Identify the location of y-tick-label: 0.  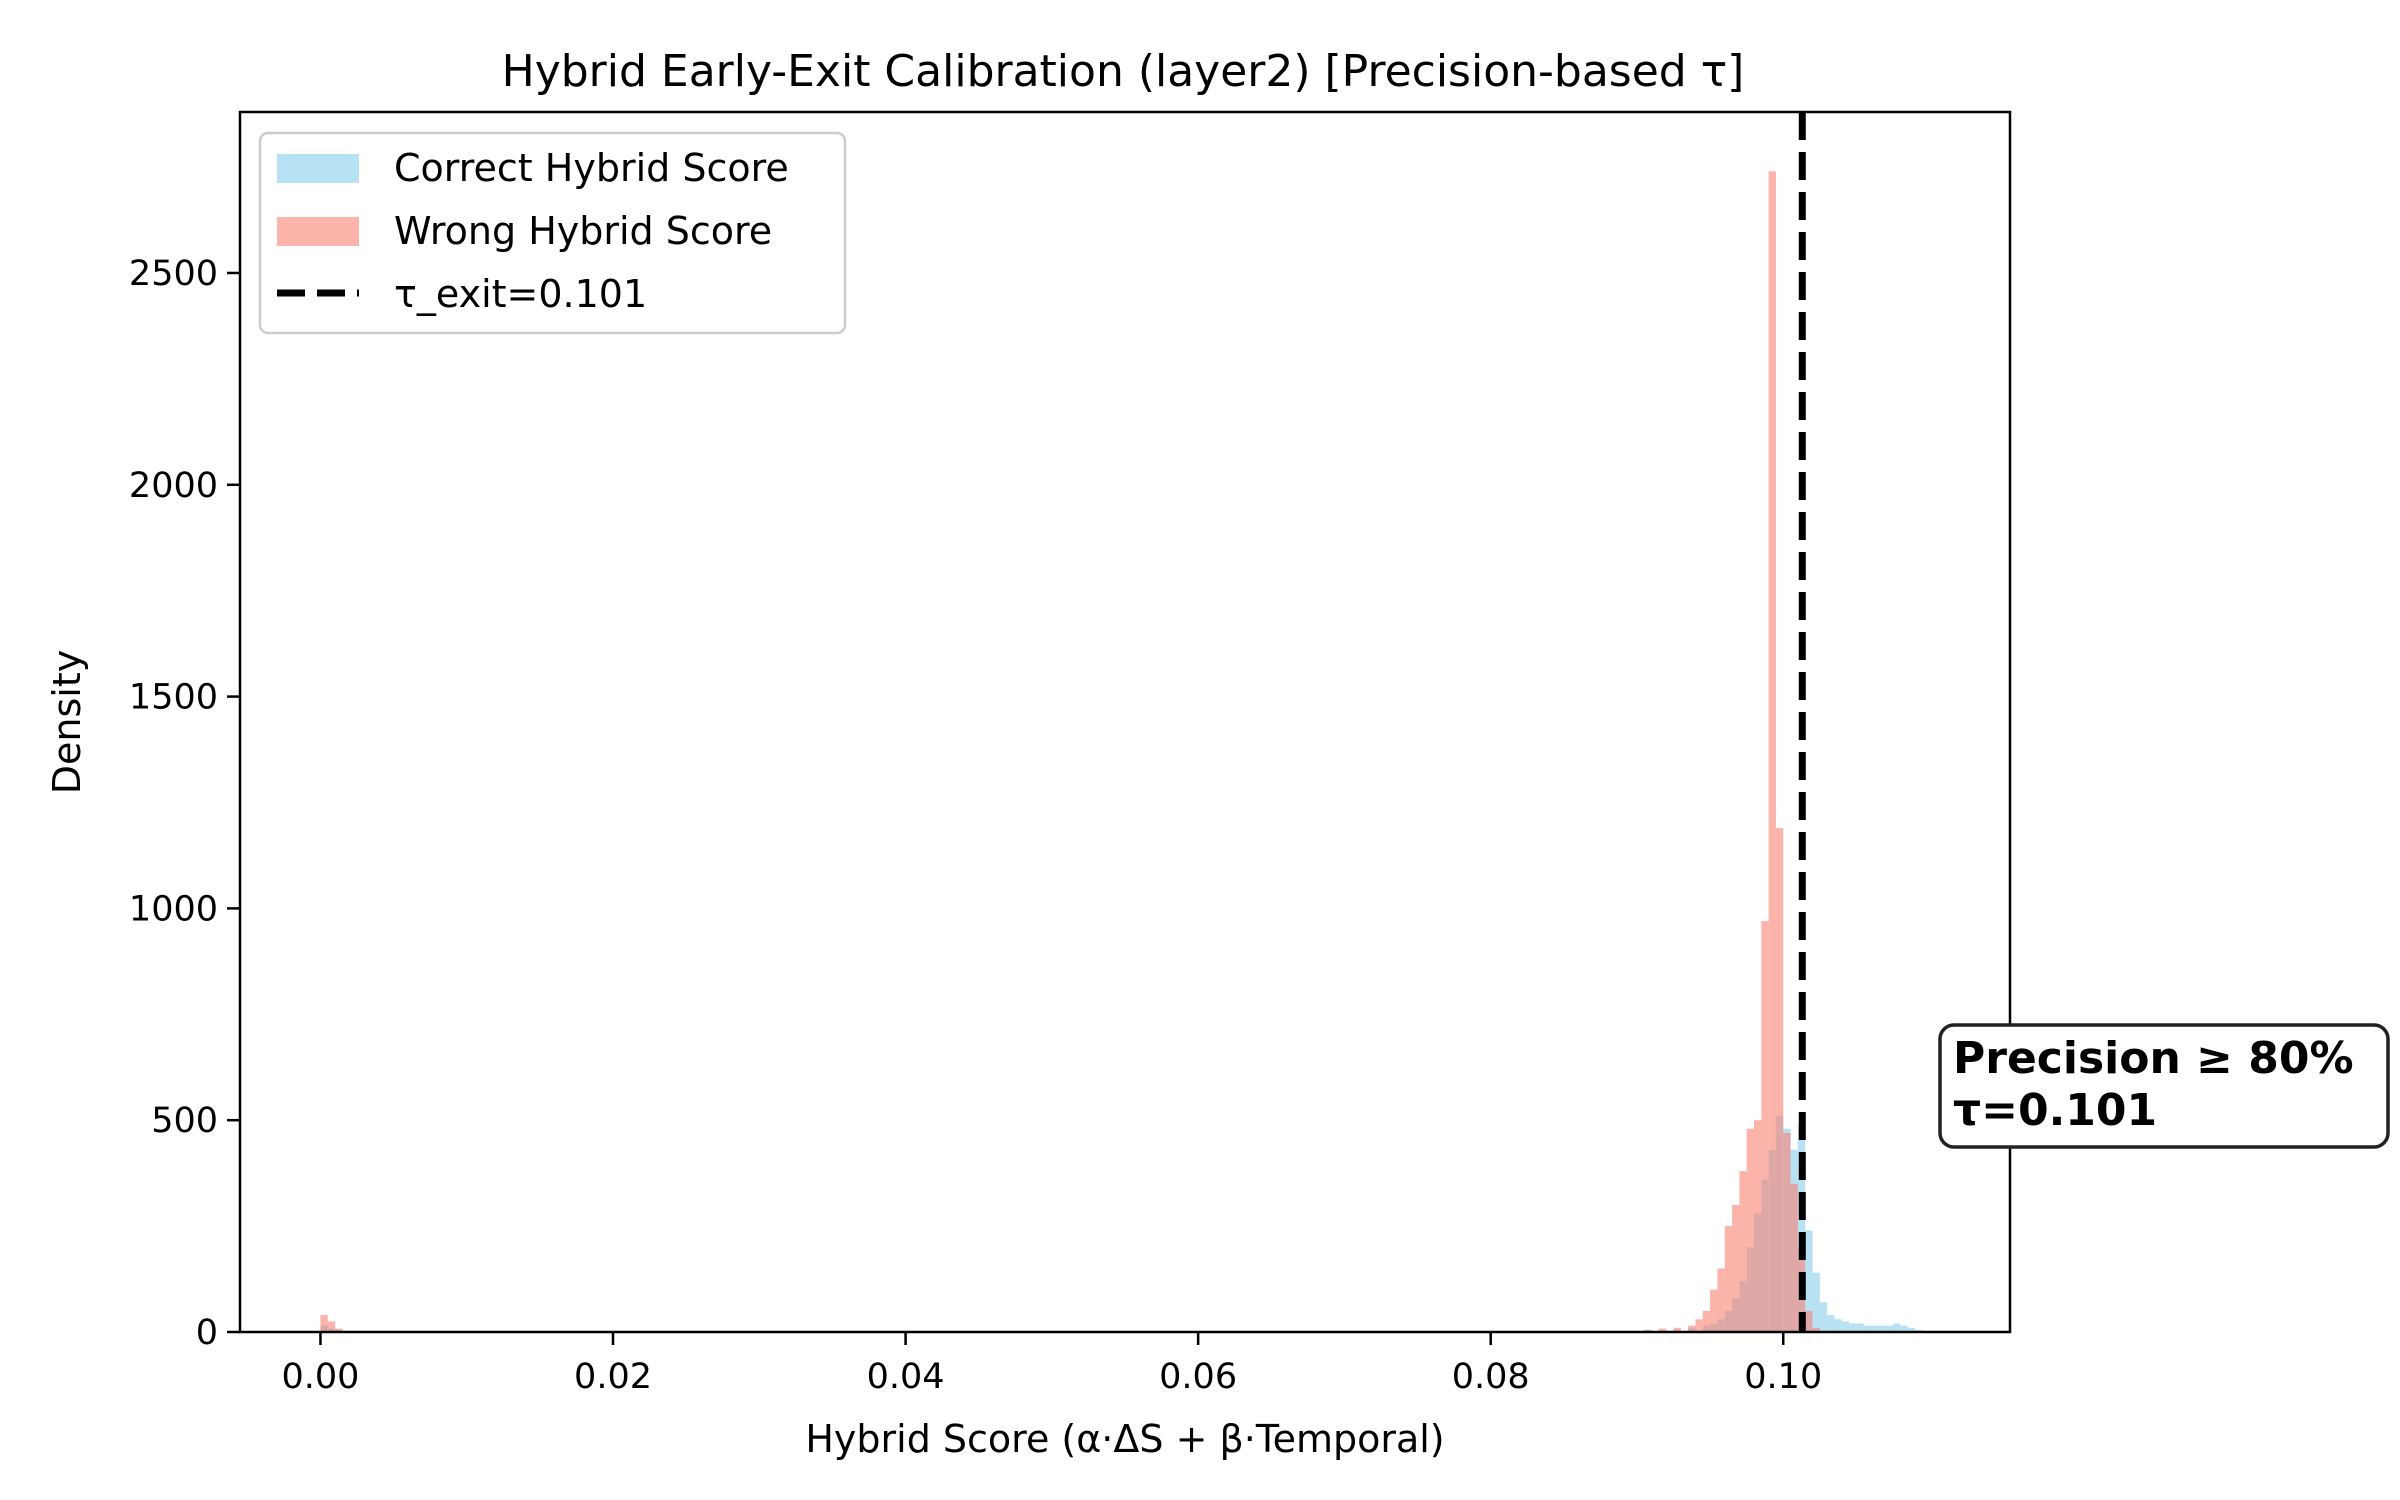
(207, 1333).